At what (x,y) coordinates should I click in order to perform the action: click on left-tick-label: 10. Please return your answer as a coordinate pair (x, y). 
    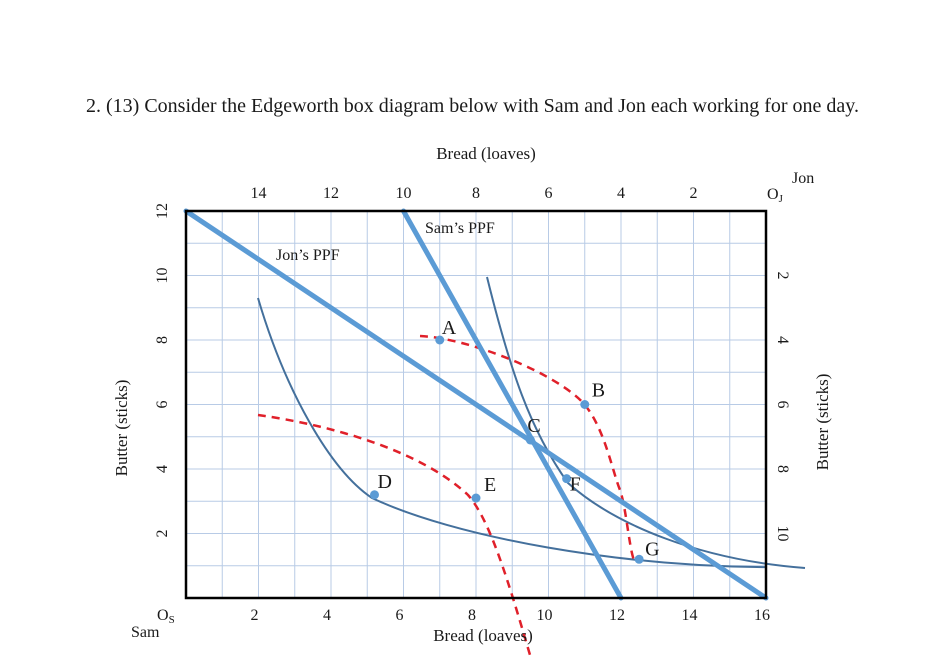
    Looking at the image, I should click on (162, 276).